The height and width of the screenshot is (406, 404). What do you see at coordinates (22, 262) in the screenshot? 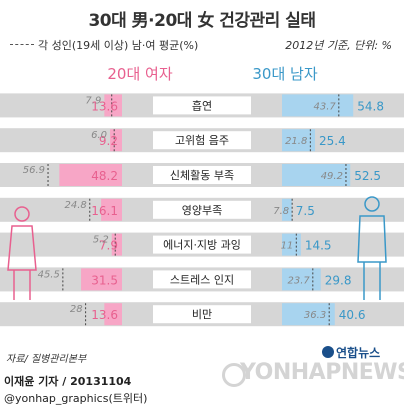
I see `female-figure-body` at bounding box center [22, 262].